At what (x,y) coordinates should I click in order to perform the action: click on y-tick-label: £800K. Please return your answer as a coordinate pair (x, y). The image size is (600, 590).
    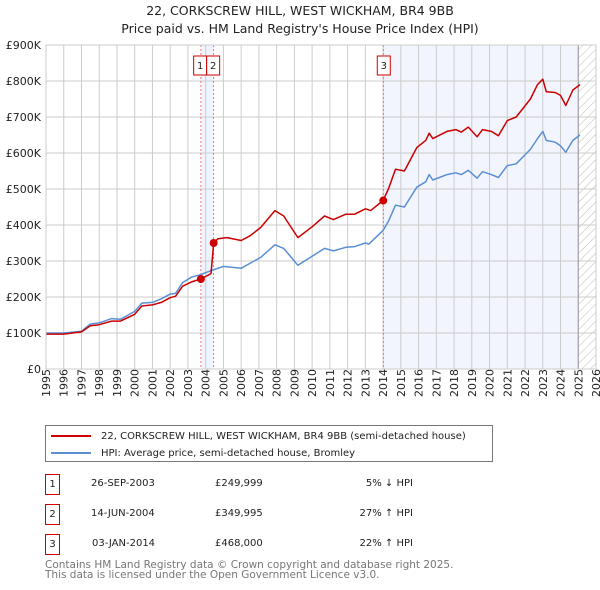
    Looking at the image, I should click on (24, 81).